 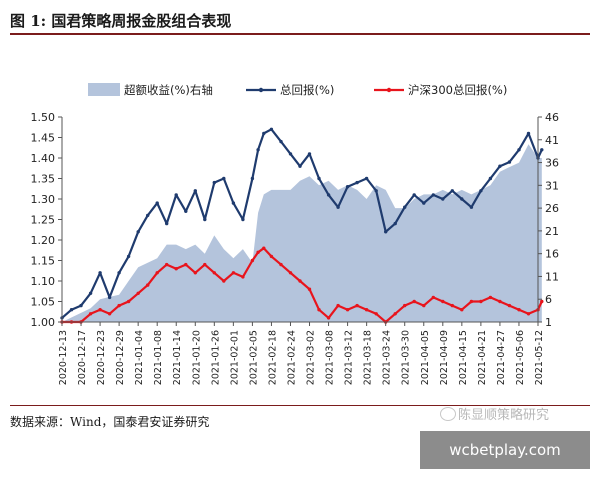 What do you see at coordinates (234, 357) in the screenshot?
I see `x-tick-label-9: 2021-02-01` at bounding box center [234, 357].